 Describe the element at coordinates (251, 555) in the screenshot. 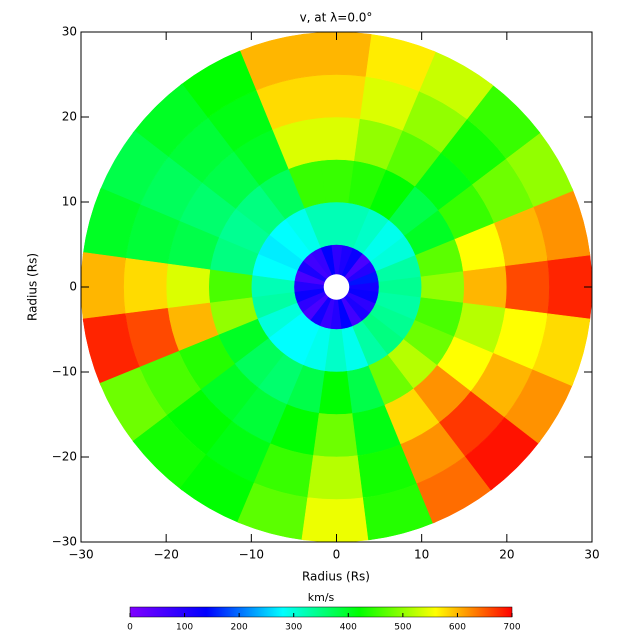

I see `x-tick-label: −10` at that location.